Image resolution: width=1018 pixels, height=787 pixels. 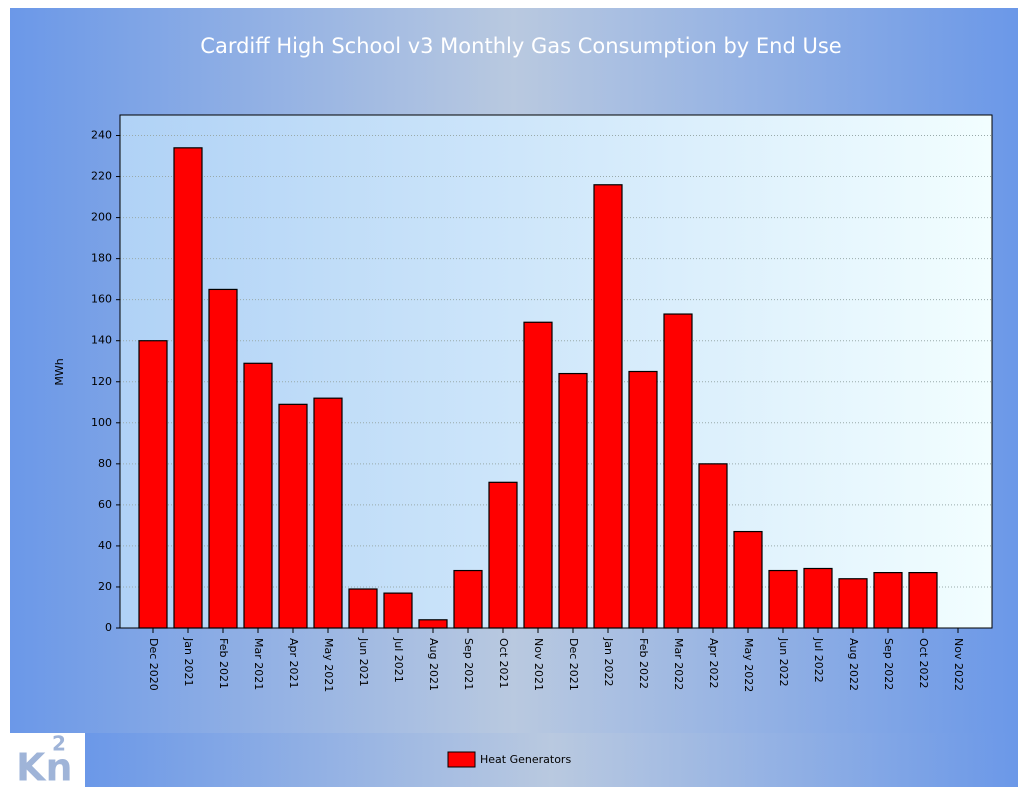 What do you see at coordinates (433, 664) in the screenshot?
I see `x-tick-label: Aug 2021` at bounding box center [433, 664].